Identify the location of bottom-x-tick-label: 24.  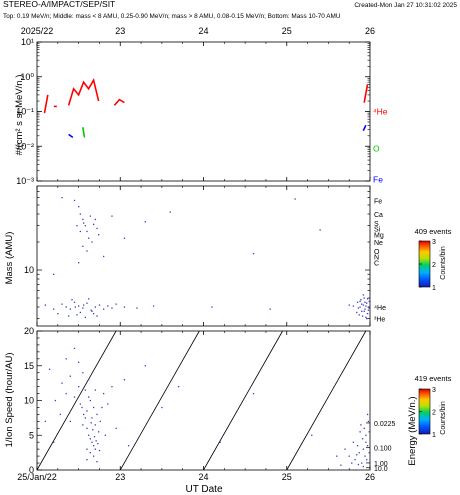
(203, 477).